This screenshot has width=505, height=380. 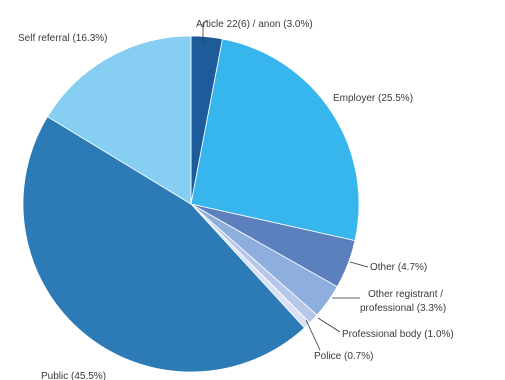 I want to click on label-article: Article 22(6) / anon (3.0%), so click(x=254, y=24).